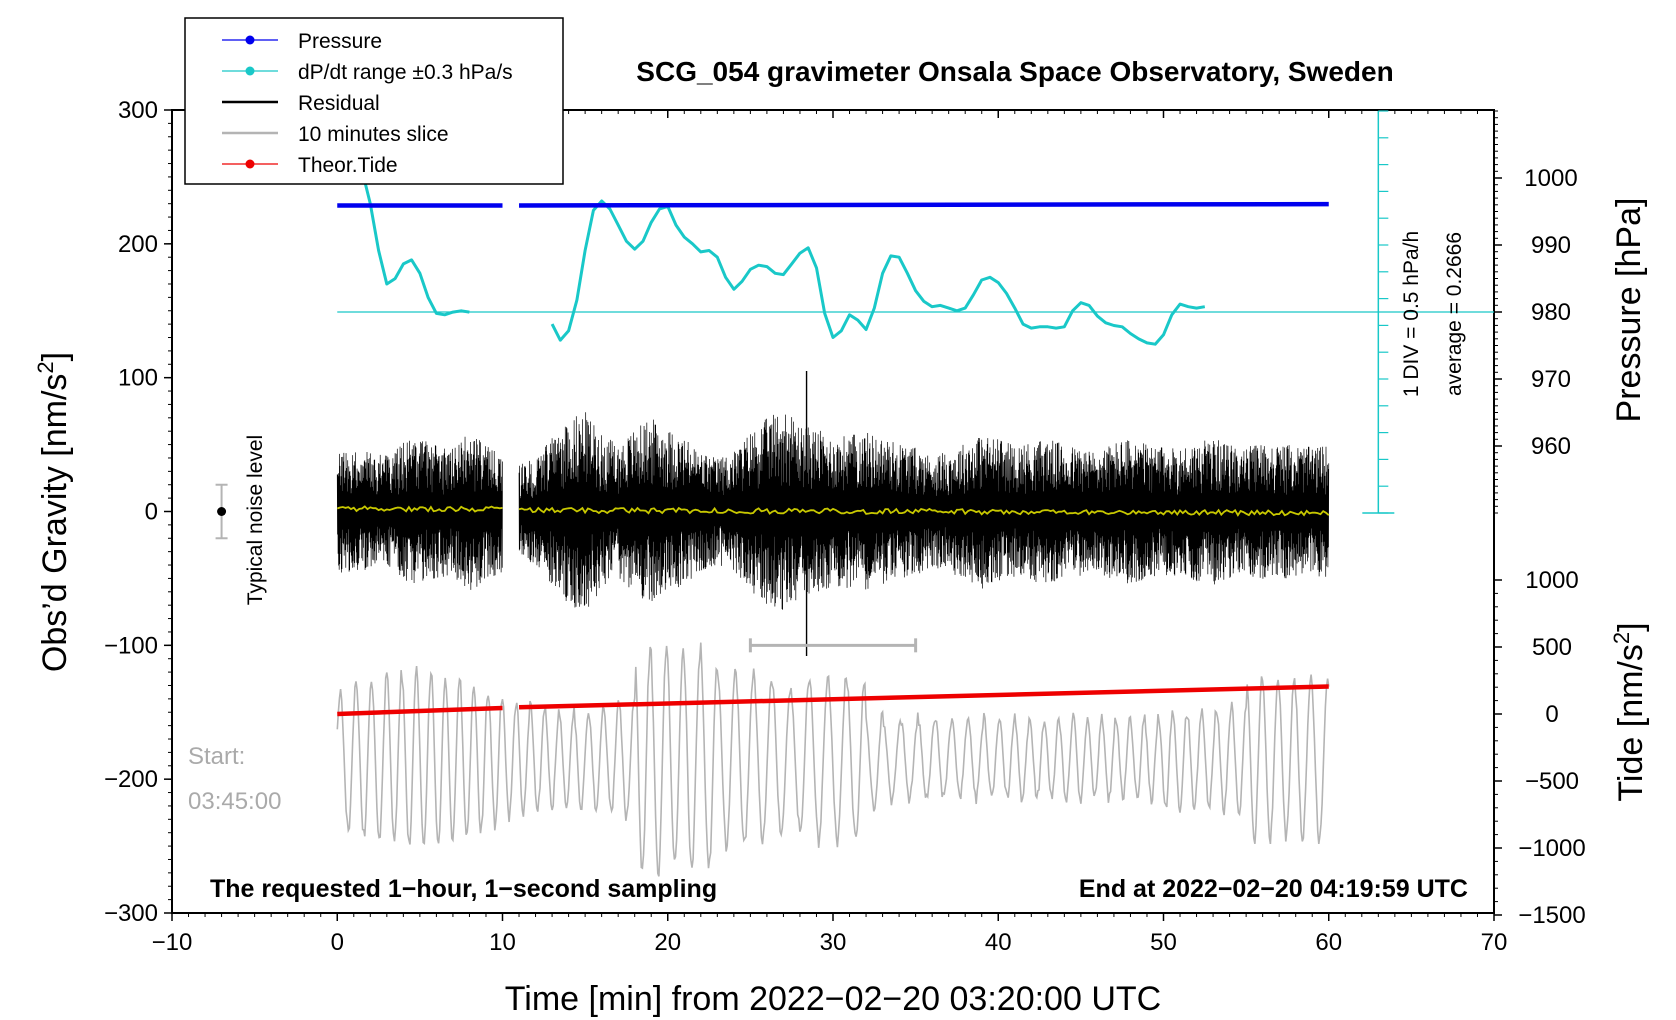 The image size is (1676, 1020). I want to click on dpdt-series, so click(783, 257).